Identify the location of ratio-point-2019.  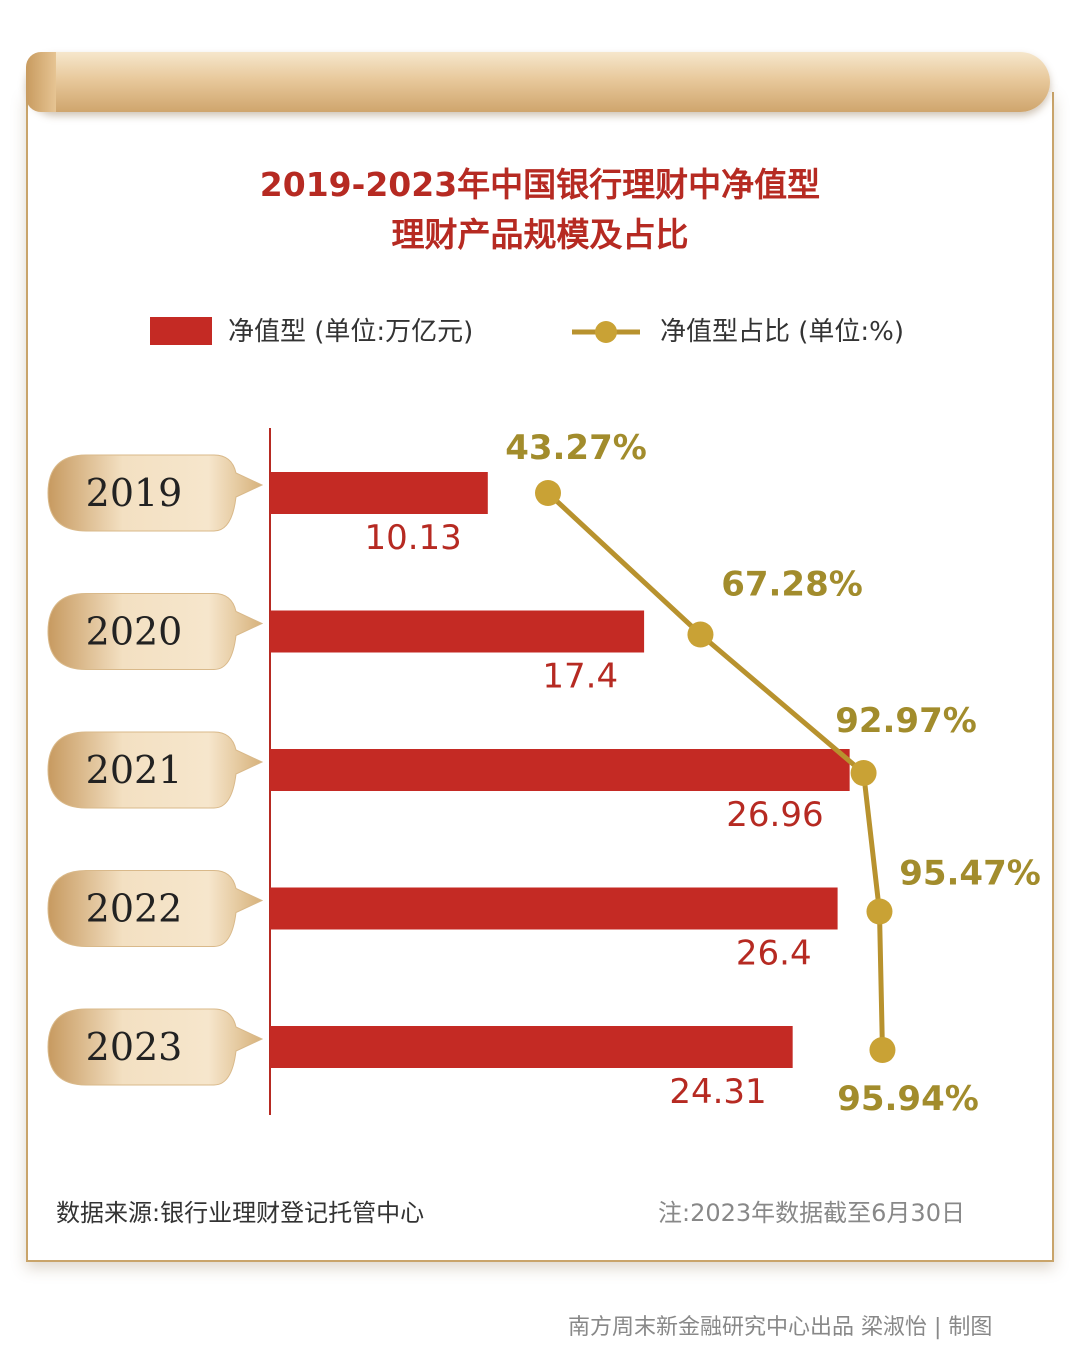
(548, 493).